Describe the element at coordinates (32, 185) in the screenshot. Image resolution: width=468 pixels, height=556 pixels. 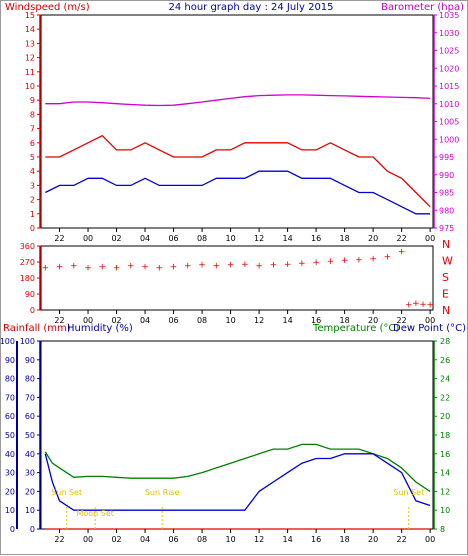
I see `windspeed-tick-label: 3` at that location.